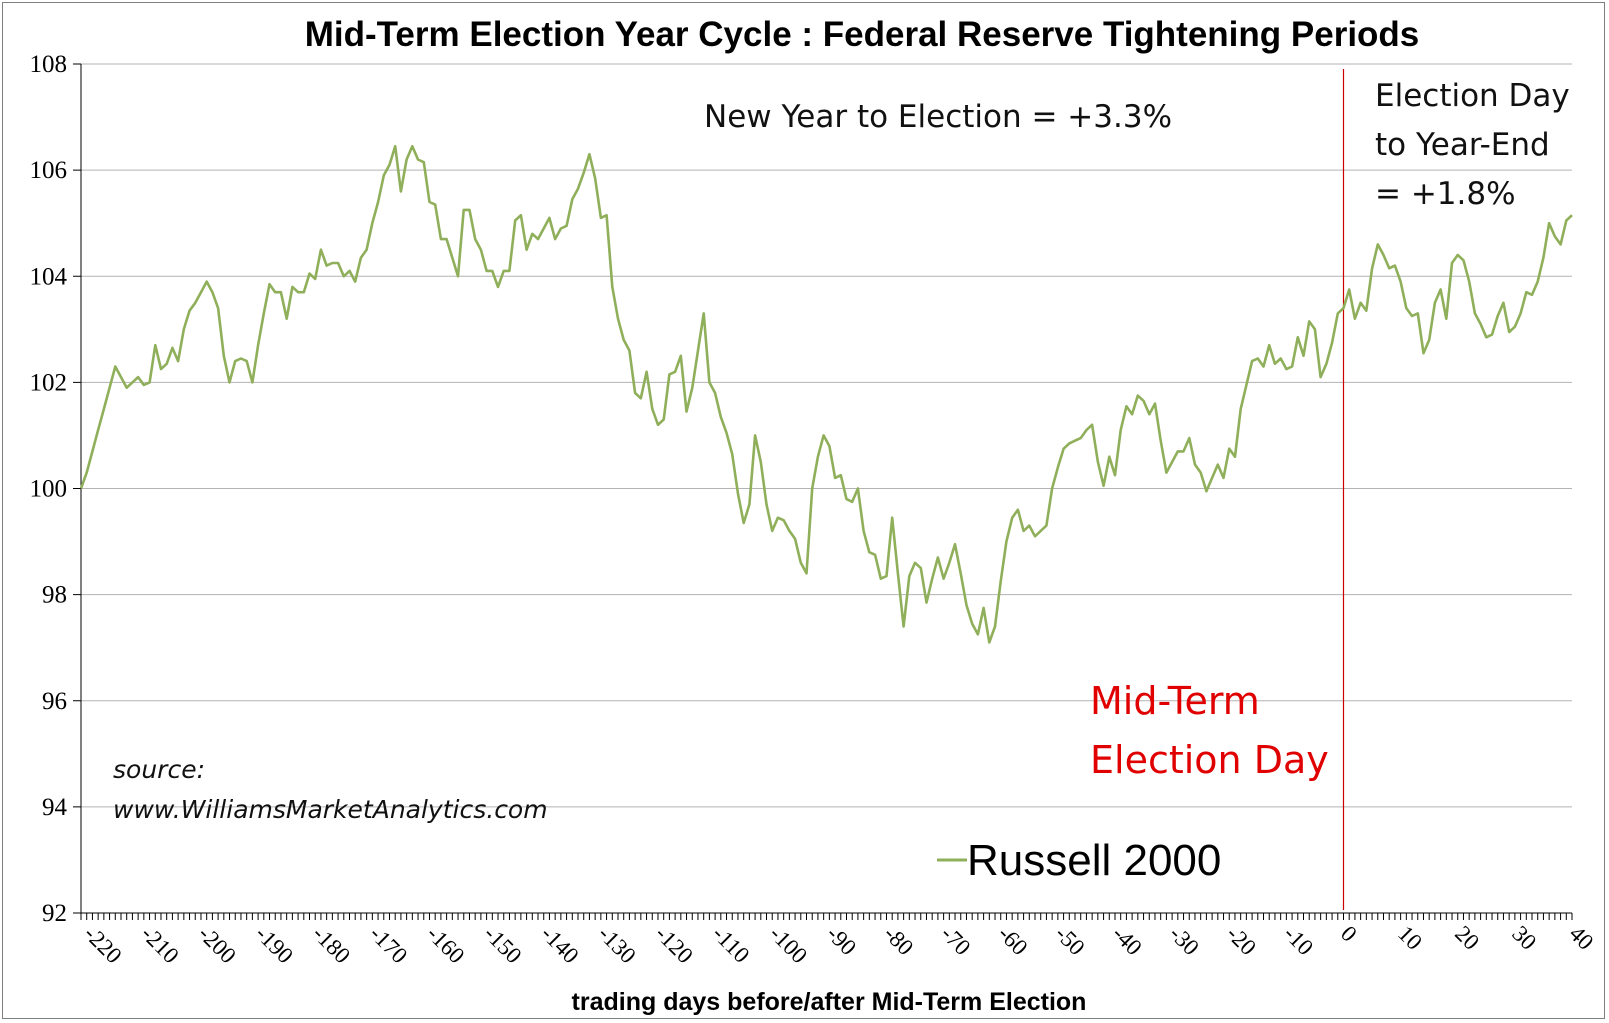 The image size is (1609, 1023). I want to click on x-tick-label--90: -90, so click(841, 940).